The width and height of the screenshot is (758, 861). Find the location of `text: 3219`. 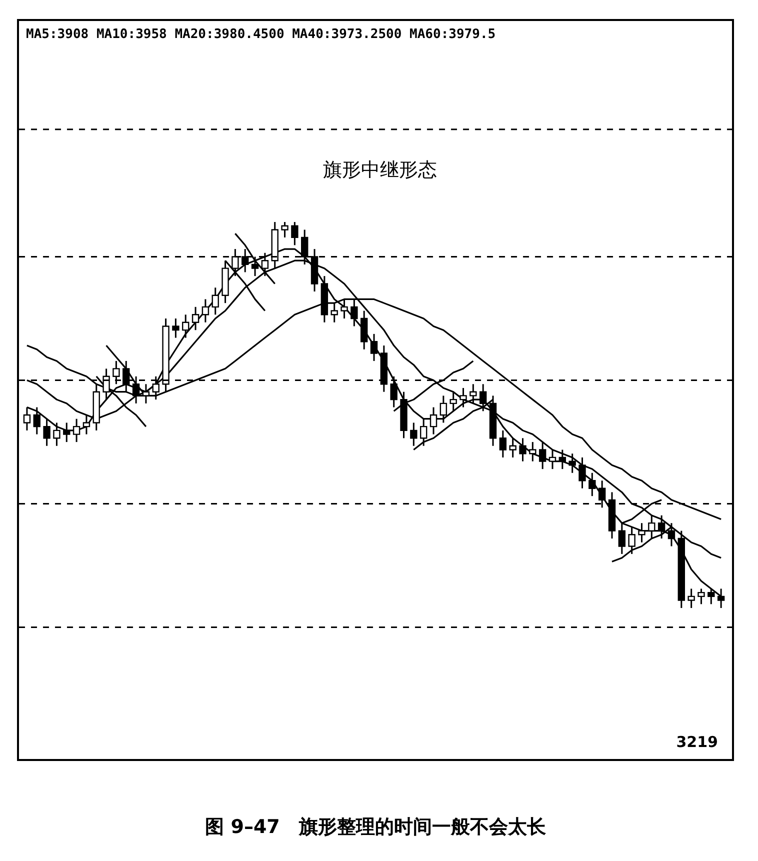

text: 3219 is located at coordinates (697, 742).